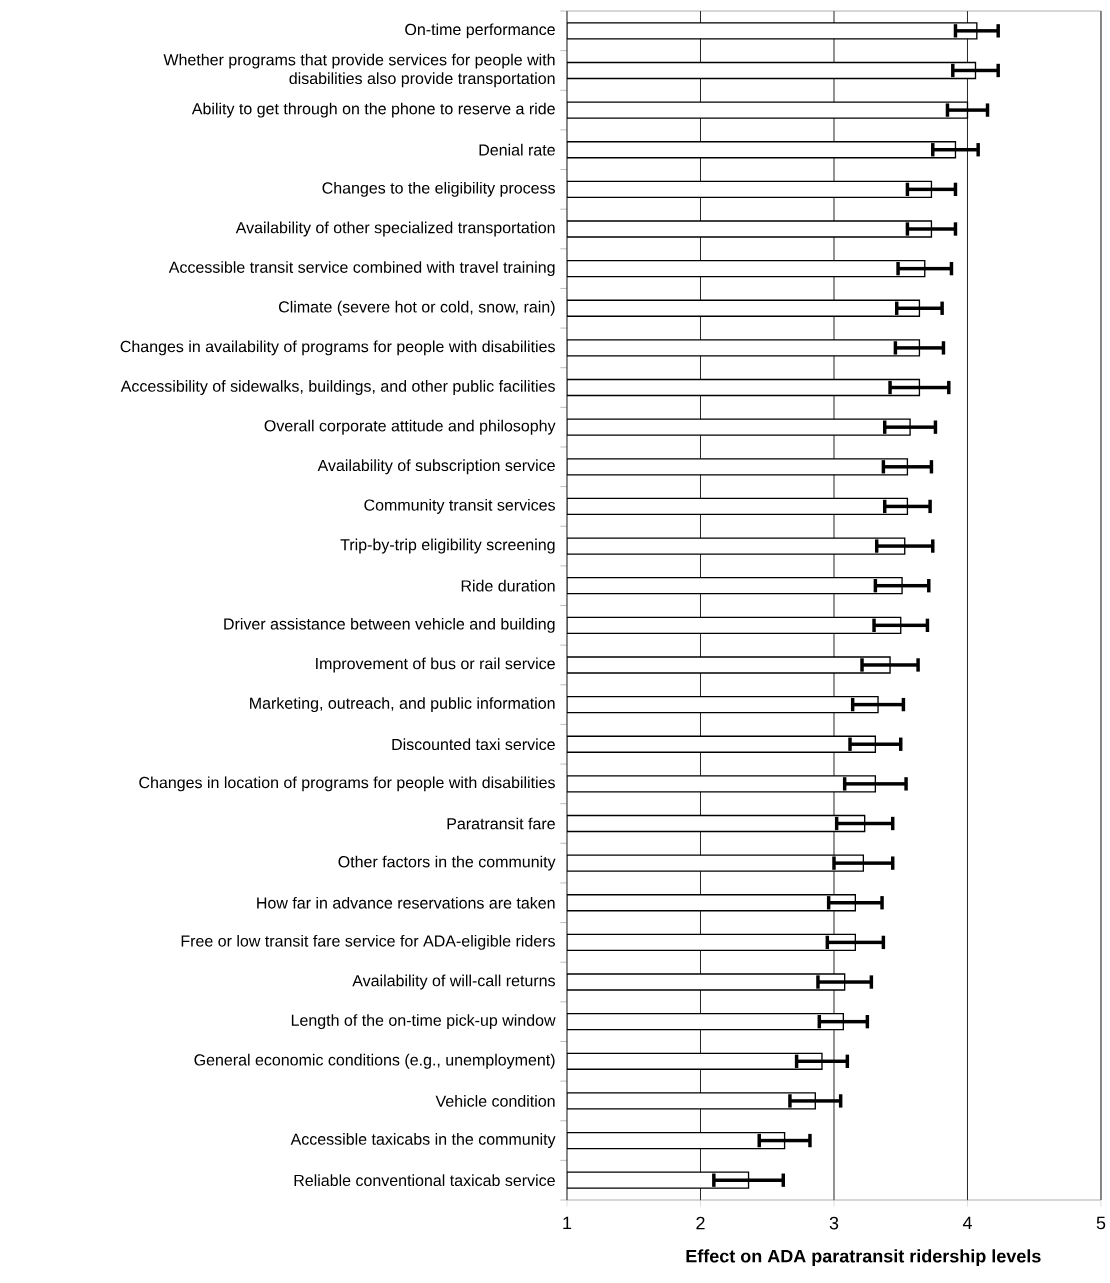 The image size is (1110, 1283). I want to click on y-tick-label: Availability of other specialized transportation, so click(395, 229).